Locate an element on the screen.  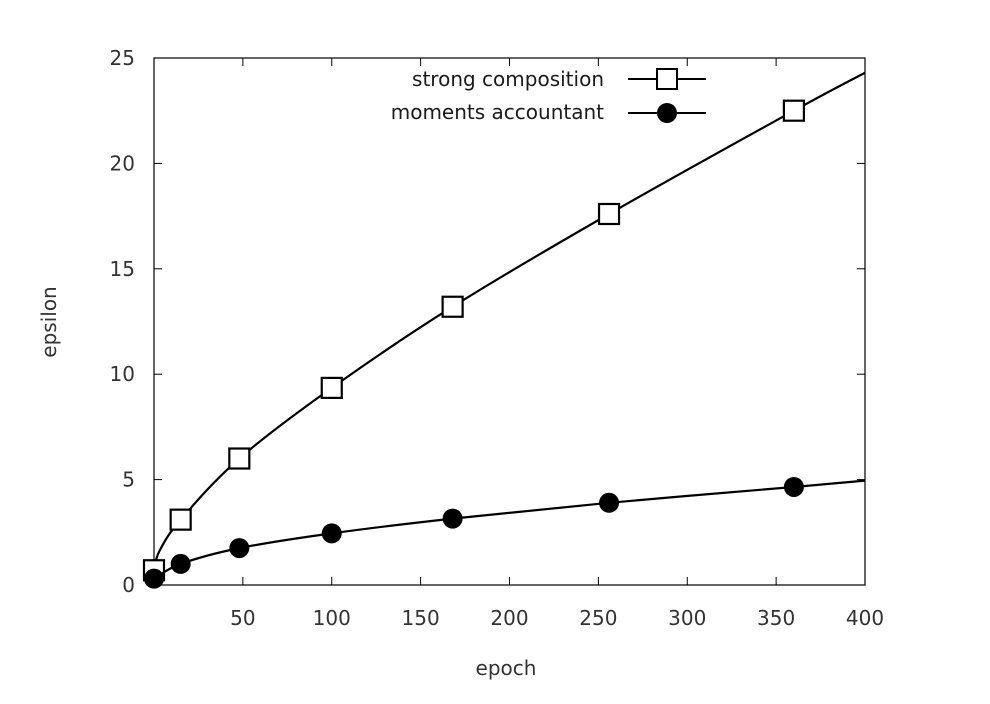
series-moments-accountant is located at coordinates (505, 532).